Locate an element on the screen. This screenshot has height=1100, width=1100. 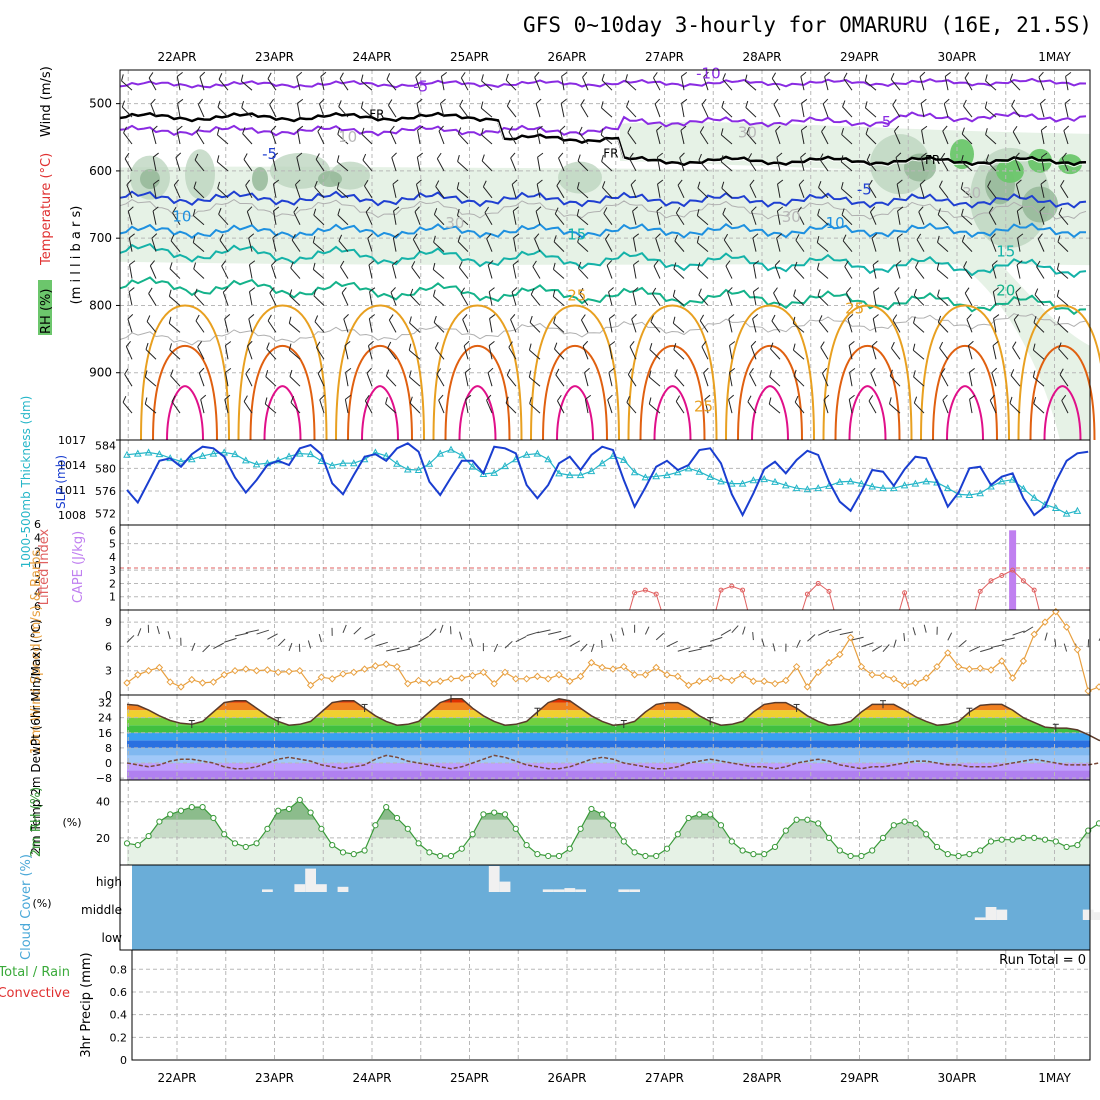
bottom-date-label: 22APR is located at coordinates (176, 1078).